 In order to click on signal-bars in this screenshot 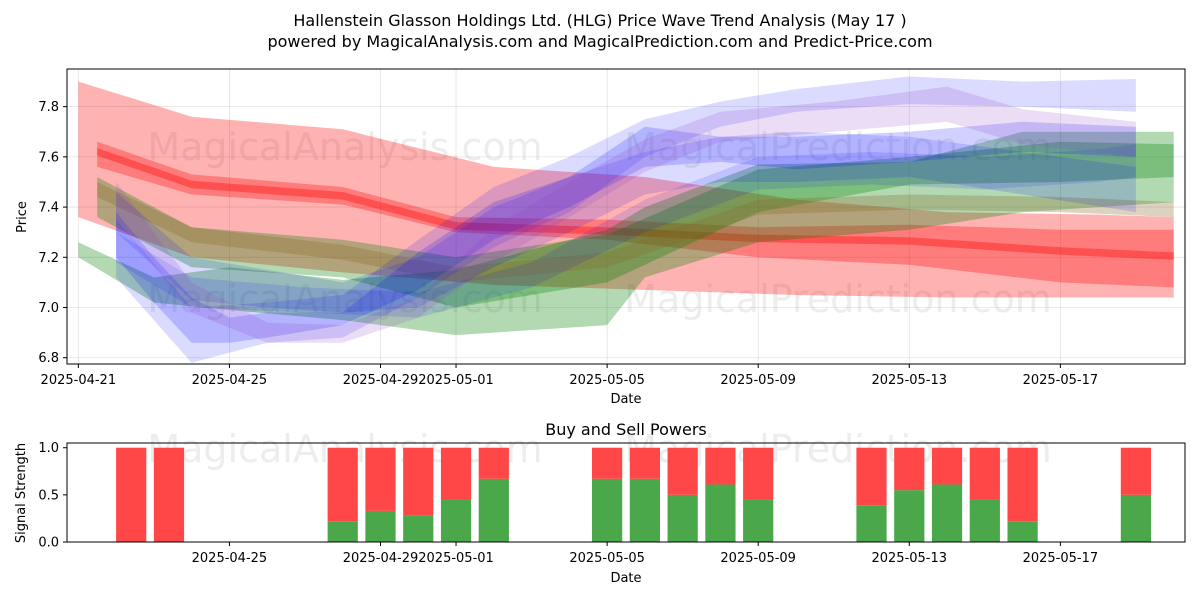, I will do `click(634, 494)`.